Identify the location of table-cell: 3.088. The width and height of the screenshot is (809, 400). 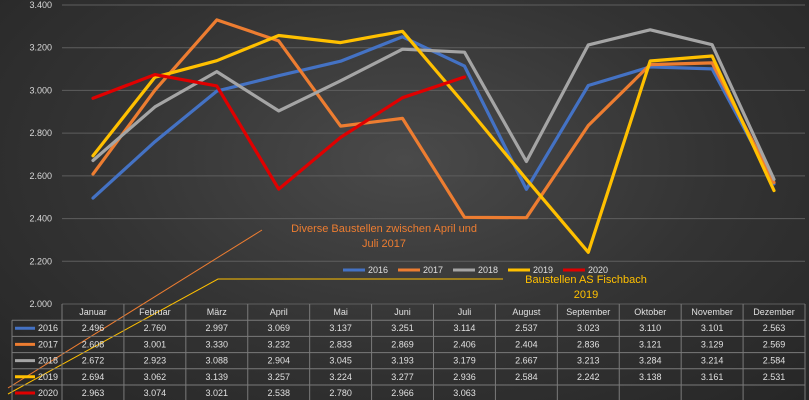
(217, 361).